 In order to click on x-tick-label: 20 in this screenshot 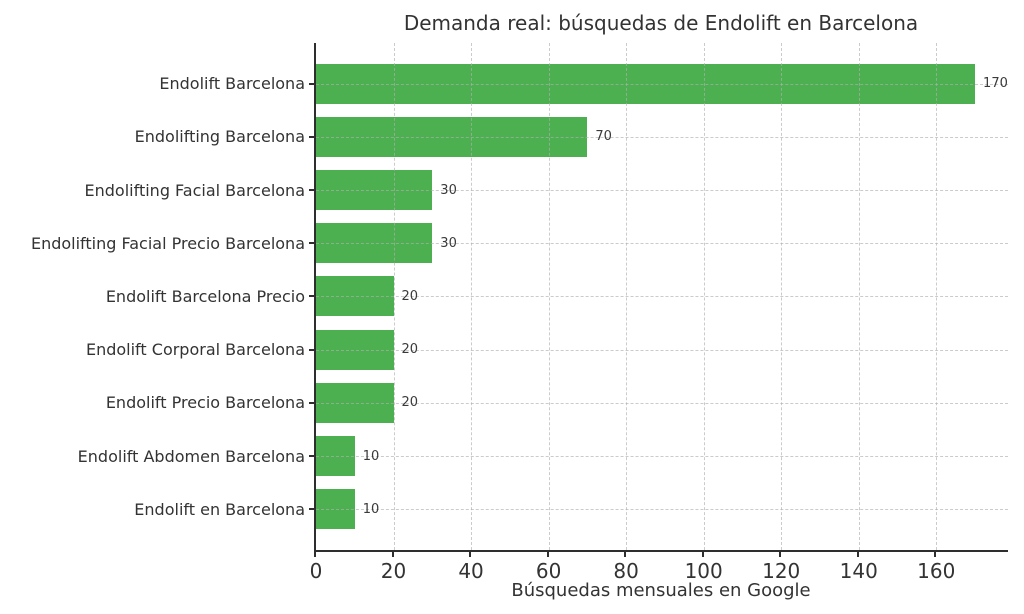, I will do `click(393, 571)`.